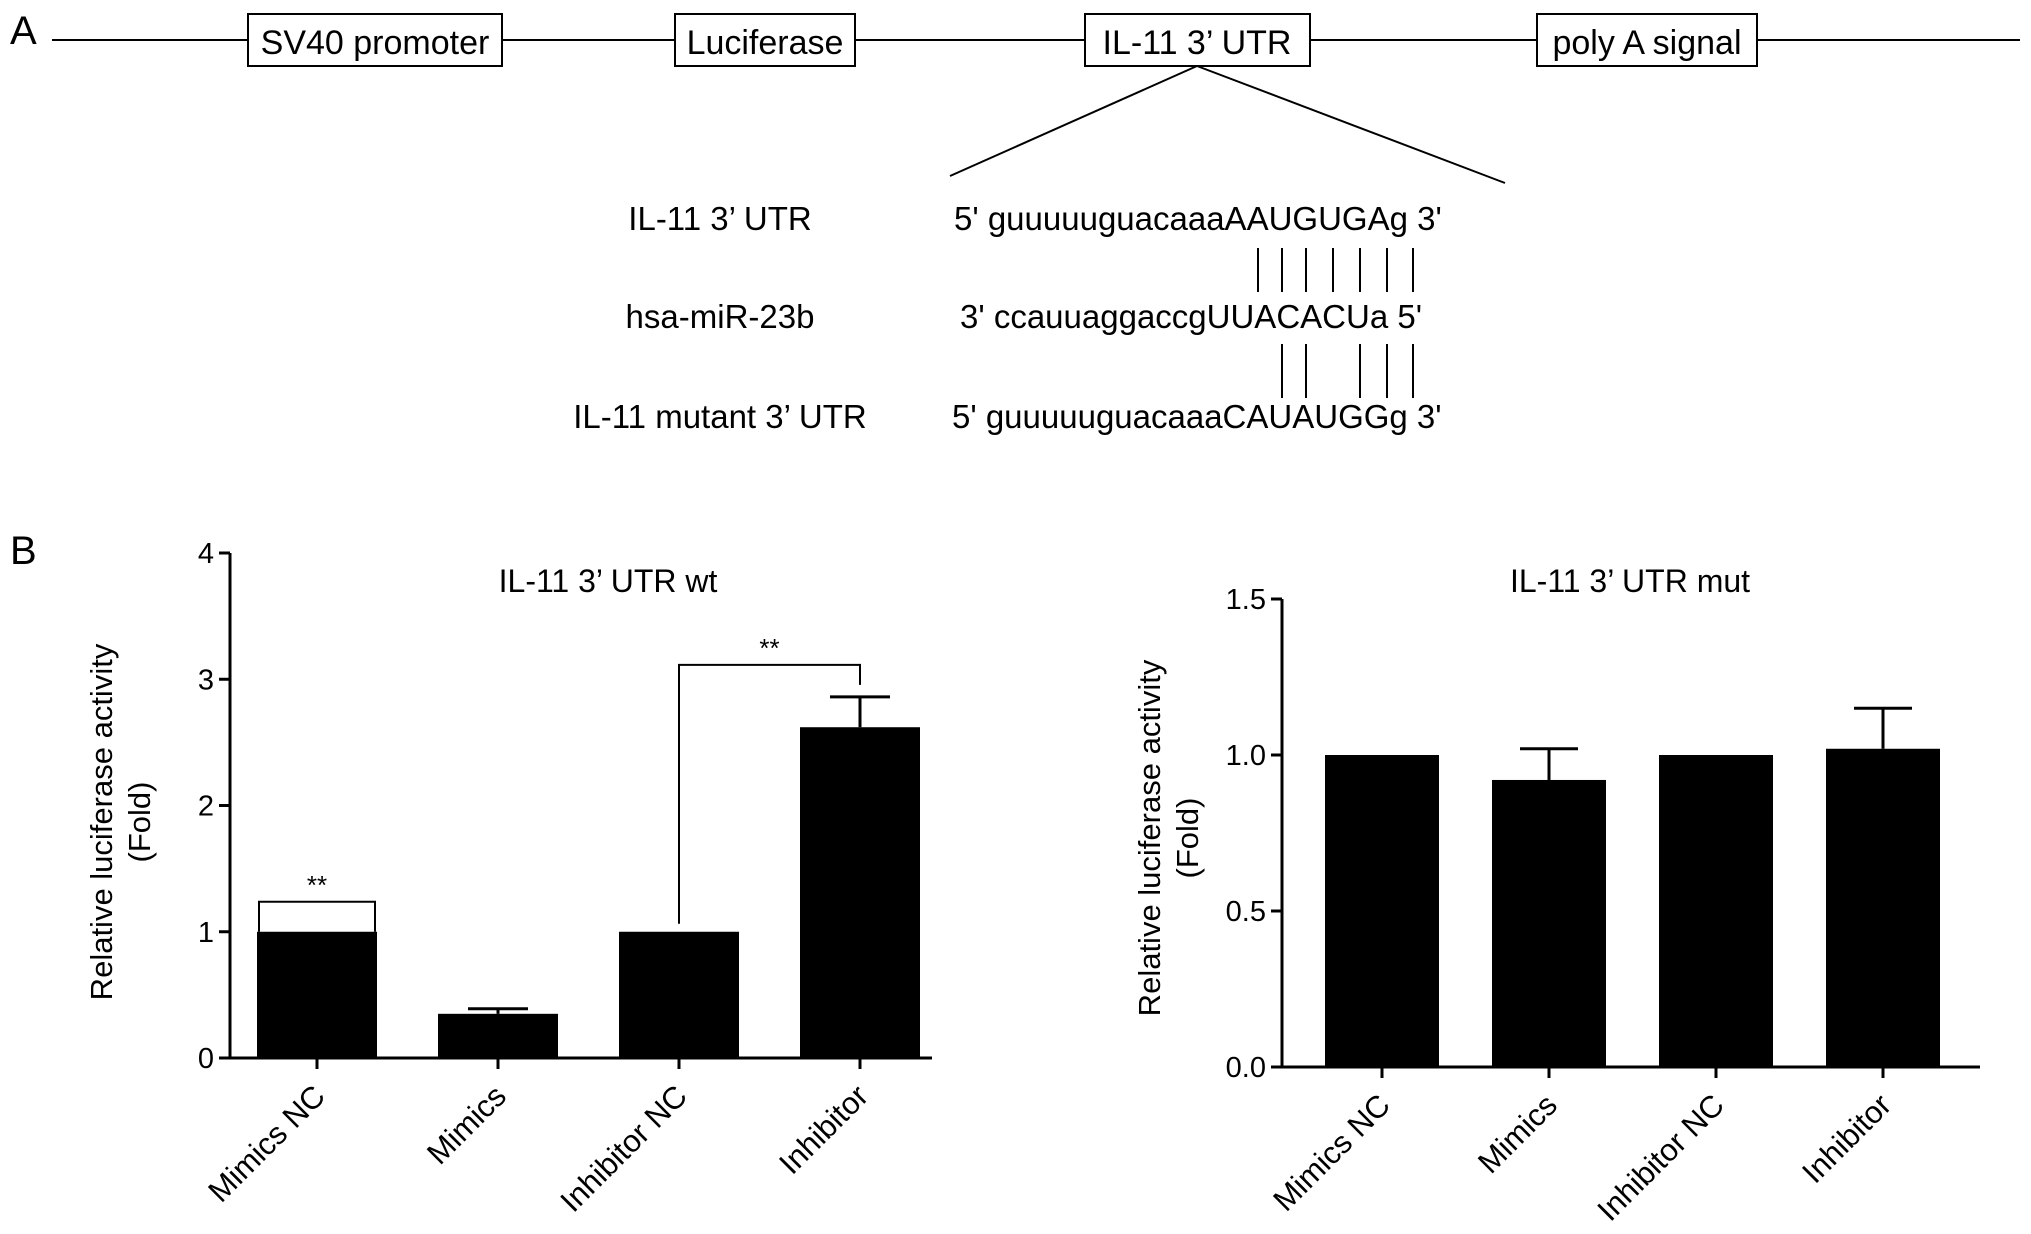 This screenshot has height=1234, width=2031. What do you see at coordinates (1246, 912) in the screenshot?
I see `y-tick-label: 0.5` at bounding box center [1246, 912].